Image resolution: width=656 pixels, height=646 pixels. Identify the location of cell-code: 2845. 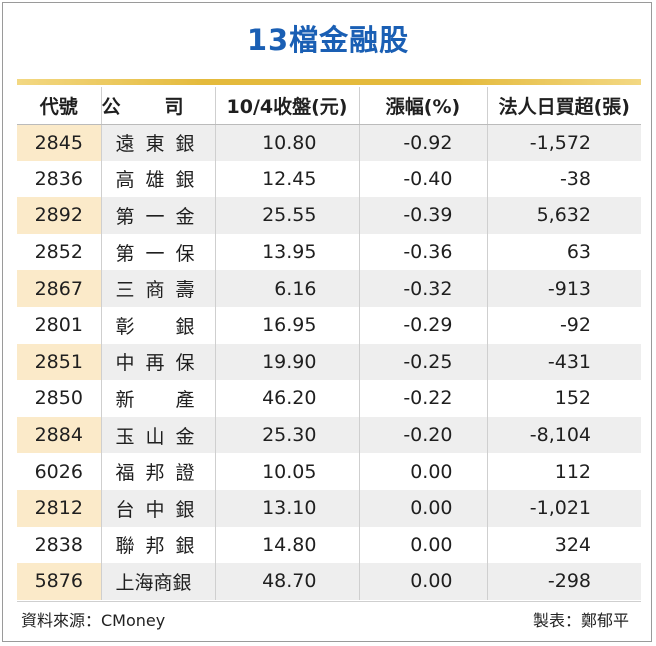
(59, 142).